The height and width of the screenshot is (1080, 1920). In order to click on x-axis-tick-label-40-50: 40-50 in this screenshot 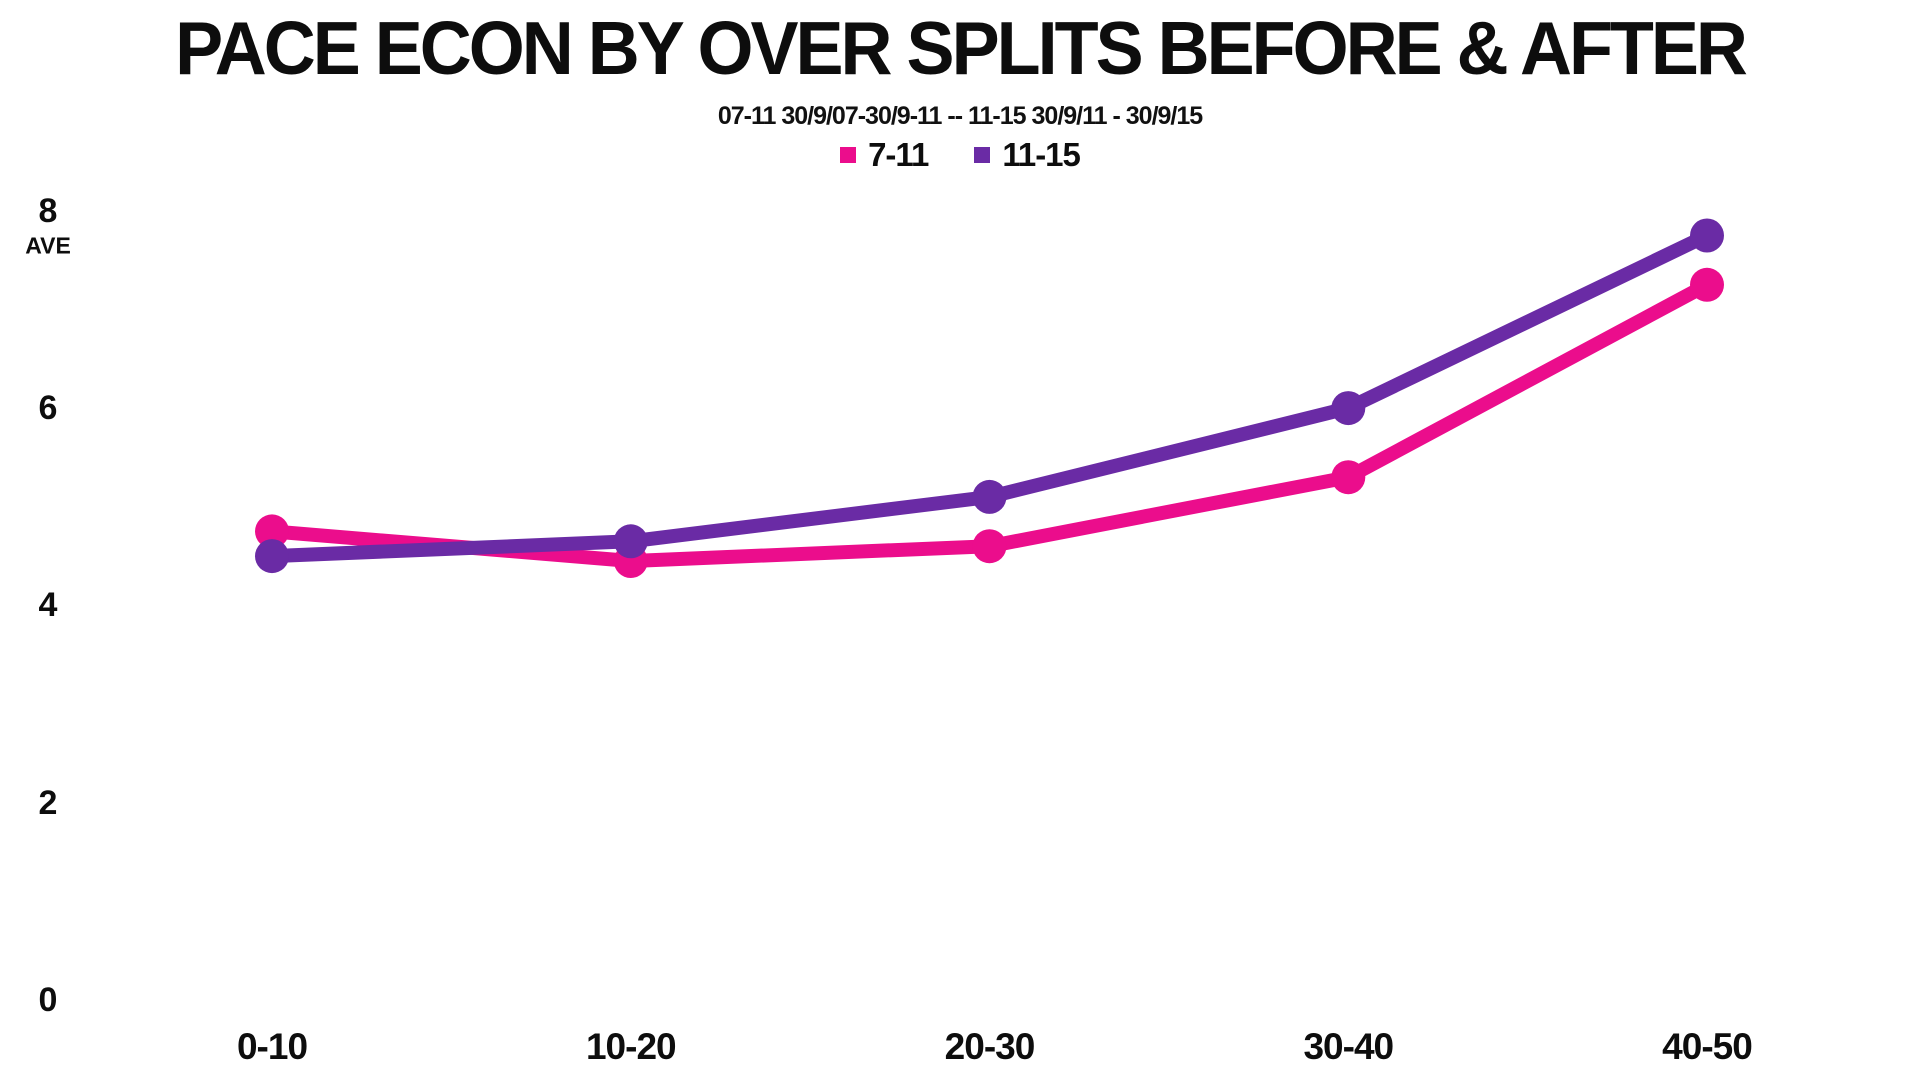, I will do `click(1707, 1046)`.